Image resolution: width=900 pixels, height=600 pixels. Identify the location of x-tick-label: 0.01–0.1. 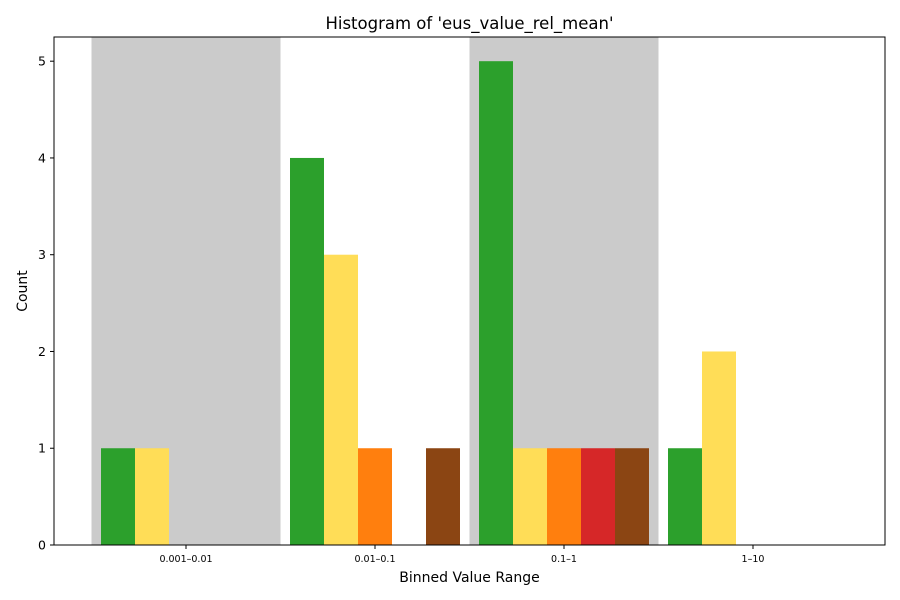
(374, 559).